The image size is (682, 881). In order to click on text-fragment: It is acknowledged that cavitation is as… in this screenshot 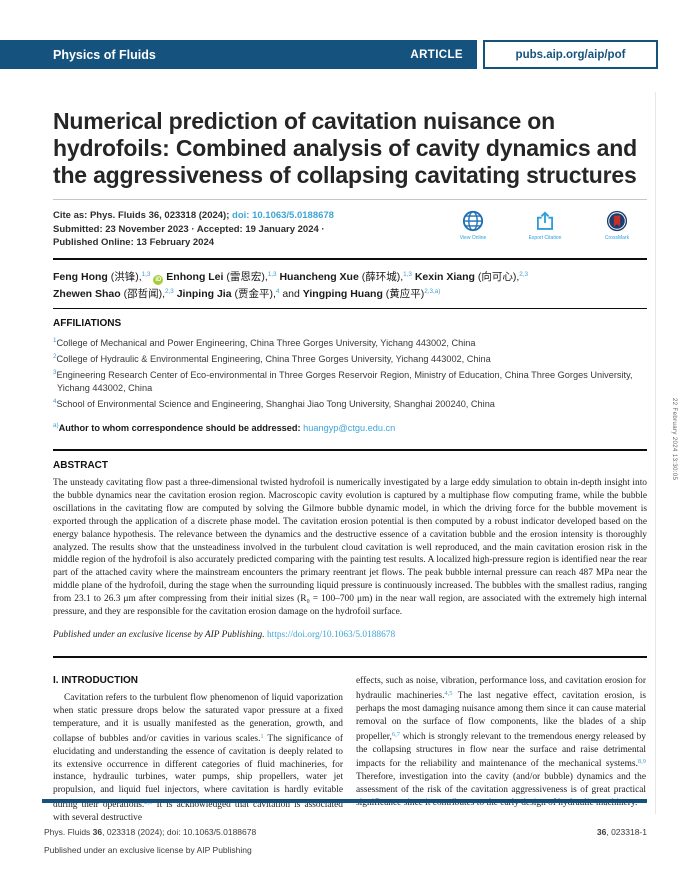, I will do `click(198, 812)`.